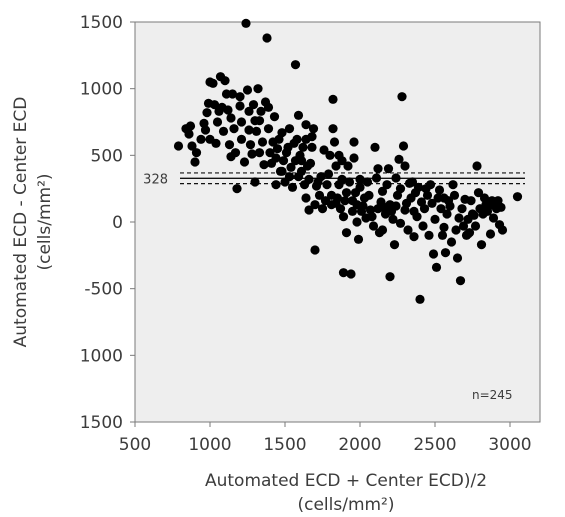 Image resolution: width=565 pixels, height=517 pixels. I want to click on y-tick-label: 500, so click(107, 156).